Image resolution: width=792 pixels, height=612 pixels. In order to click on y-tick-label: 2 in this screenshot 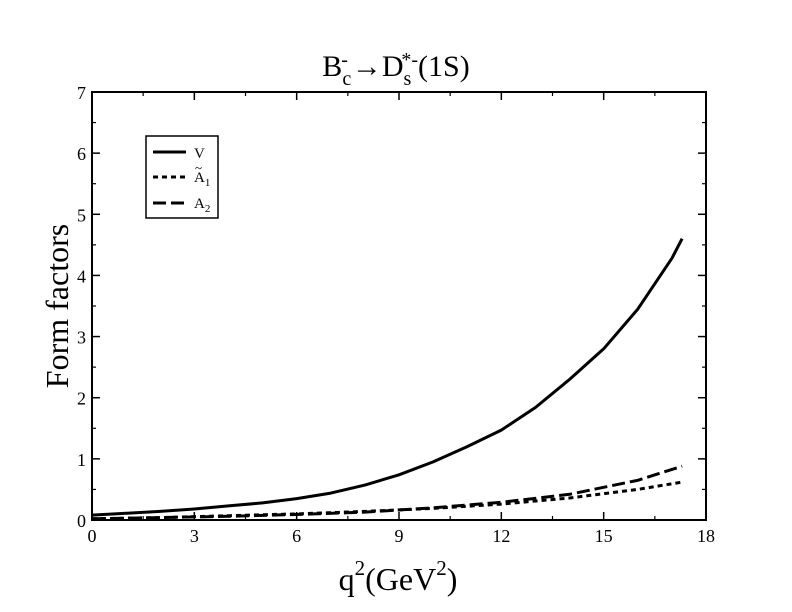, I will do `click(81, 399)`.